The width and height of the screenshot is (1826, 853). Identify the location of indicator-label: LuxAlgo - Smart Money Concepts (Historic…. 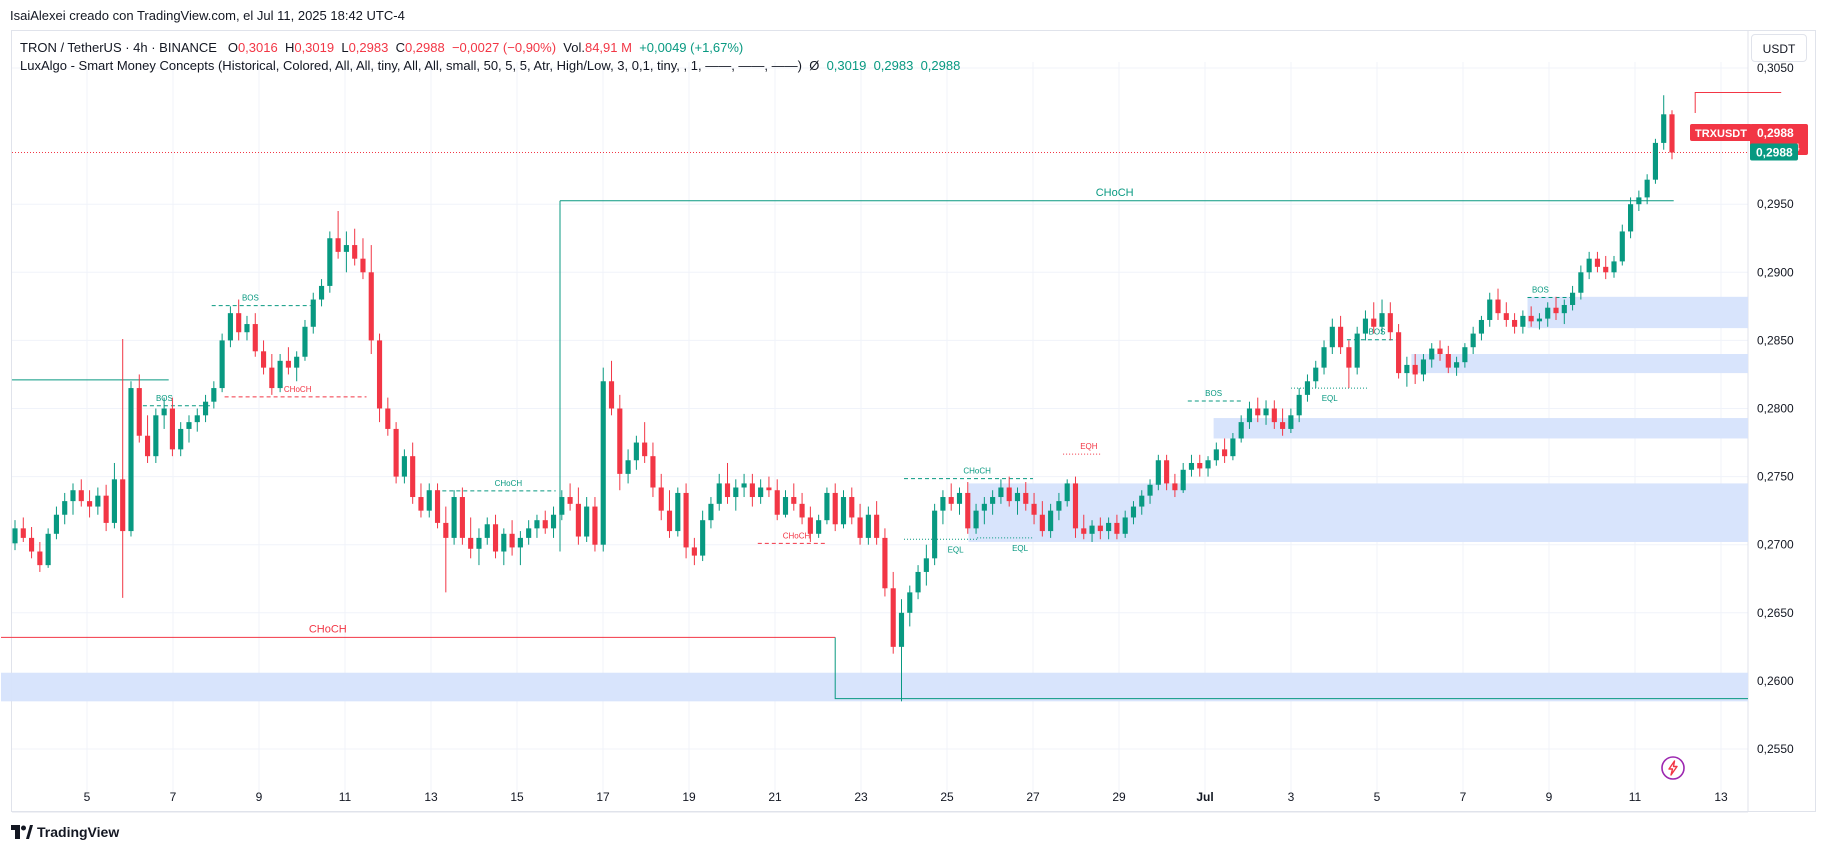
(411, 65).